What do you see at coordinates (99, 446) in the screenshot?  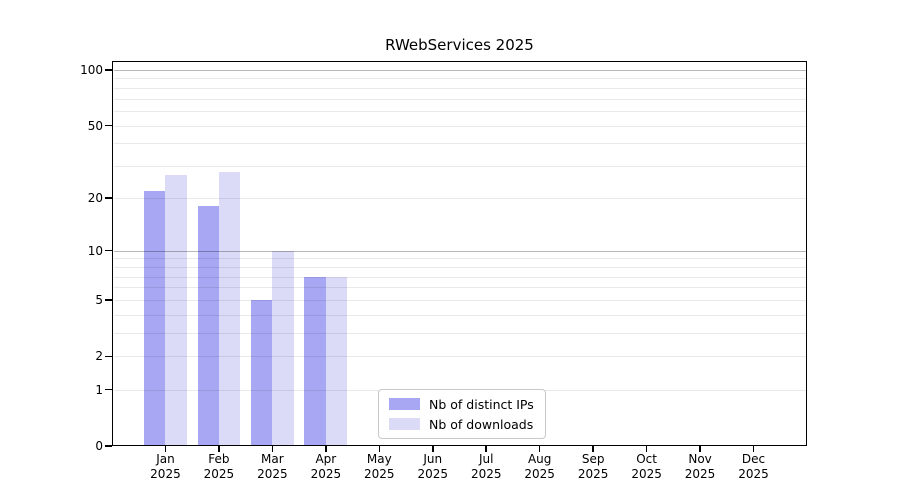 I see `y-tick-label-0: 0` at bounding box center [99, 446].